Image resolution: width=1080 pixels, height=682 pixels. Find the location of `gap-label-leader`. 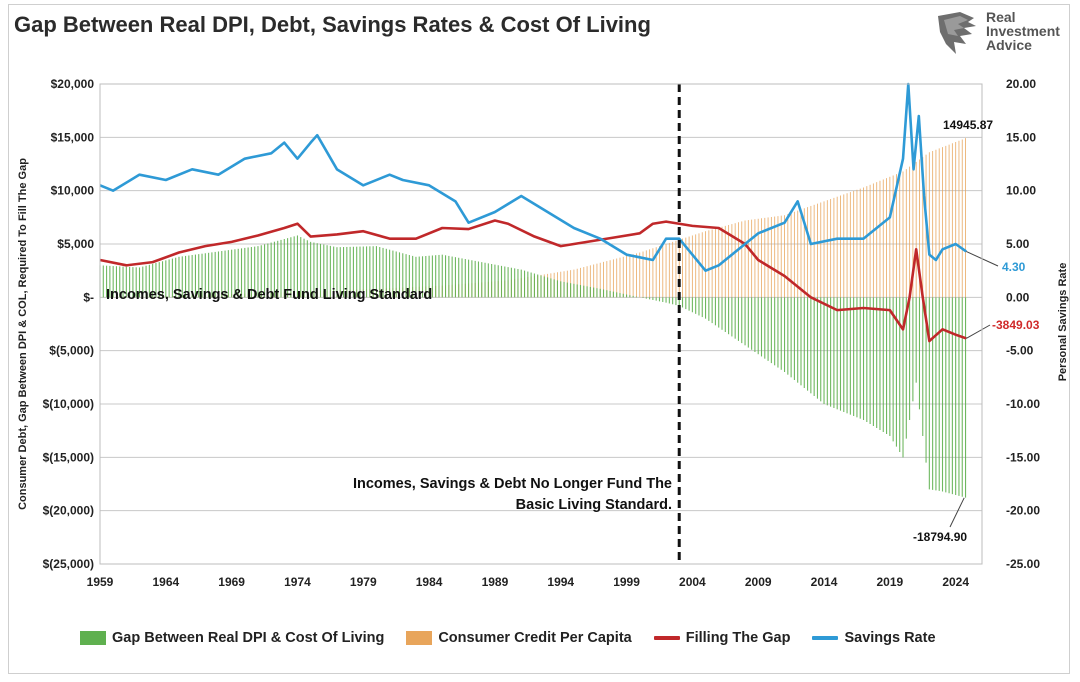

gap-label-leader is located at coordinates (957, 512).